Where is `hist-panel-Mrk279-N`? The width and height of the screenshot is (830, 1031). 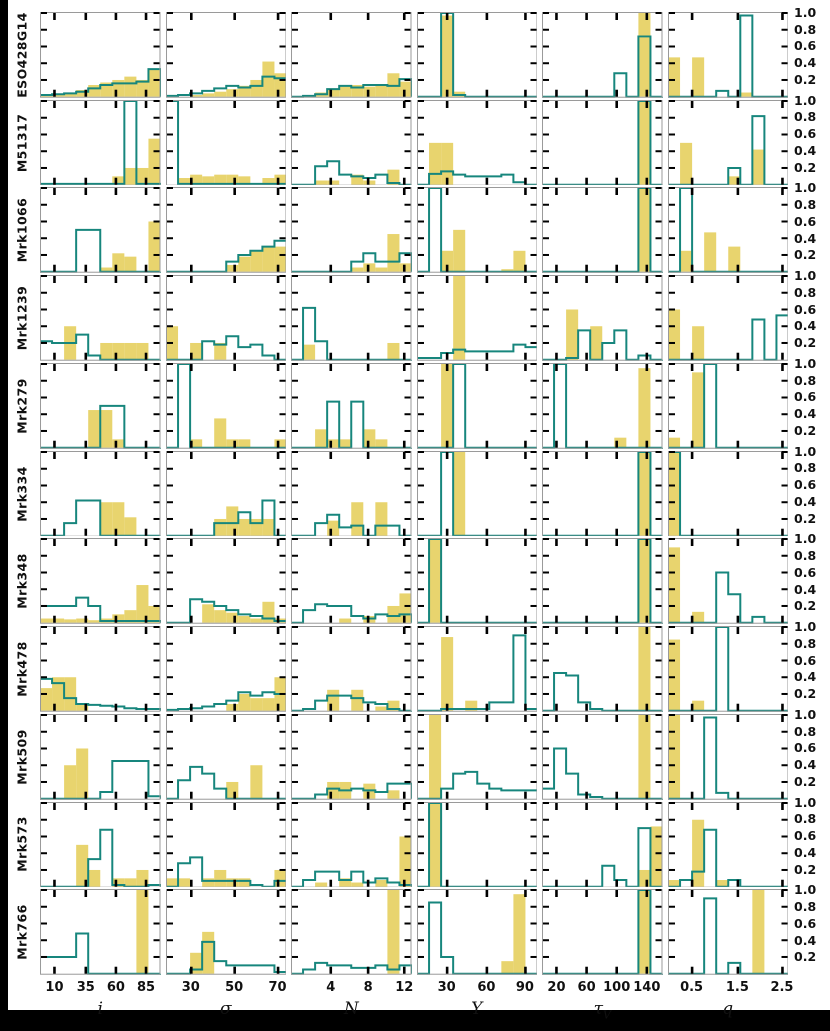
hist-panel-Mrk279-N is located at coordinates (351, 405).